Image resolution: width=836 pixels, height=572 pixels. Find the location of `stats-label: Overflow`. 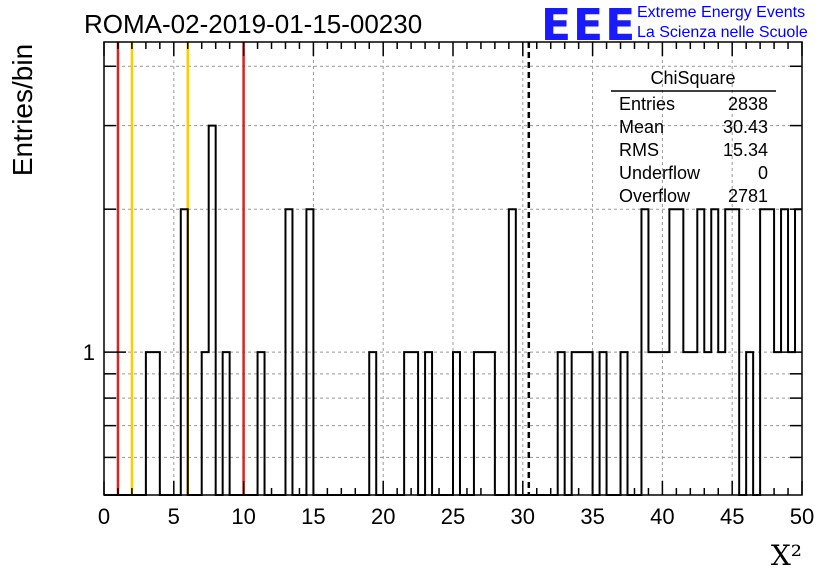

stats-label: Overflow is located at coordinates (655, 196).